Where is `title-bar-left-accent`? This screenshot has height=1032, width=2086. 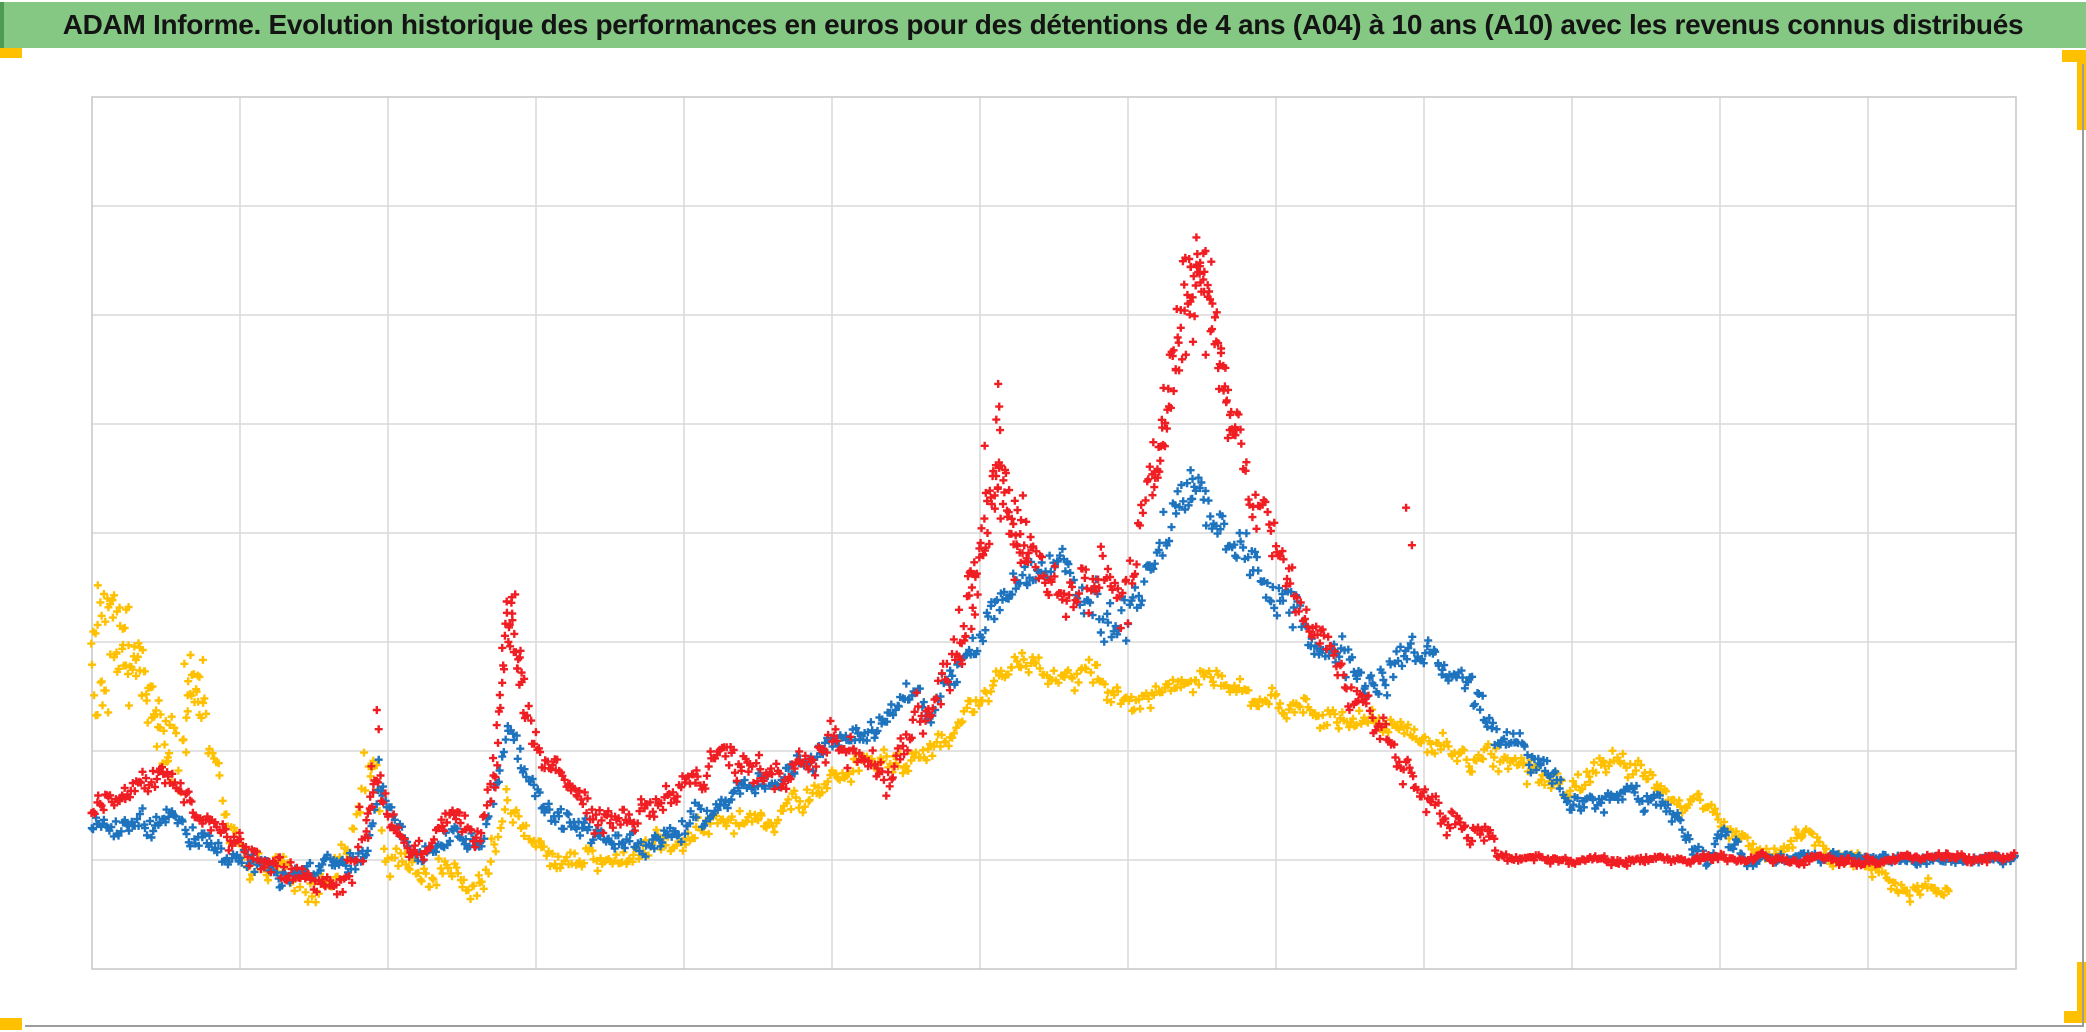 title-bar-left-accent is located at coordinates (2, 25).